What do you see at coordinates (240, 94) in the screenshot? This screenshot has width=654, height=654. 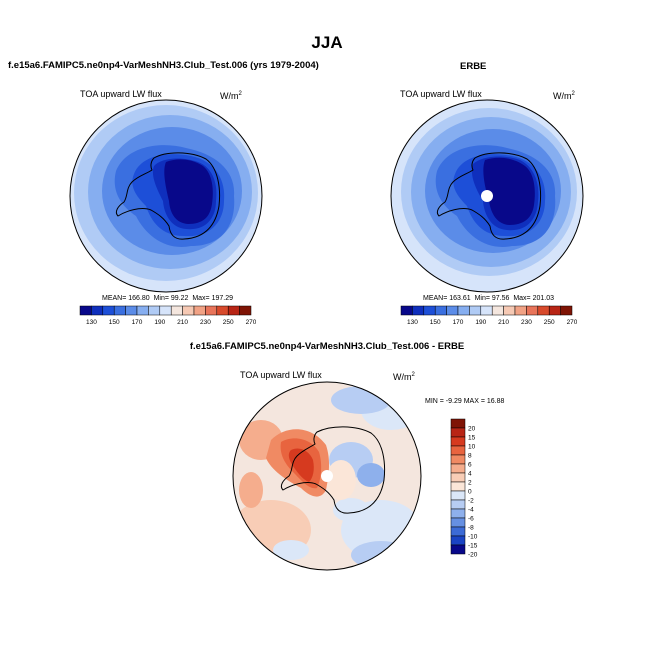 I see `panel-1-units-exp: 2` at bounding box center [240, 94].